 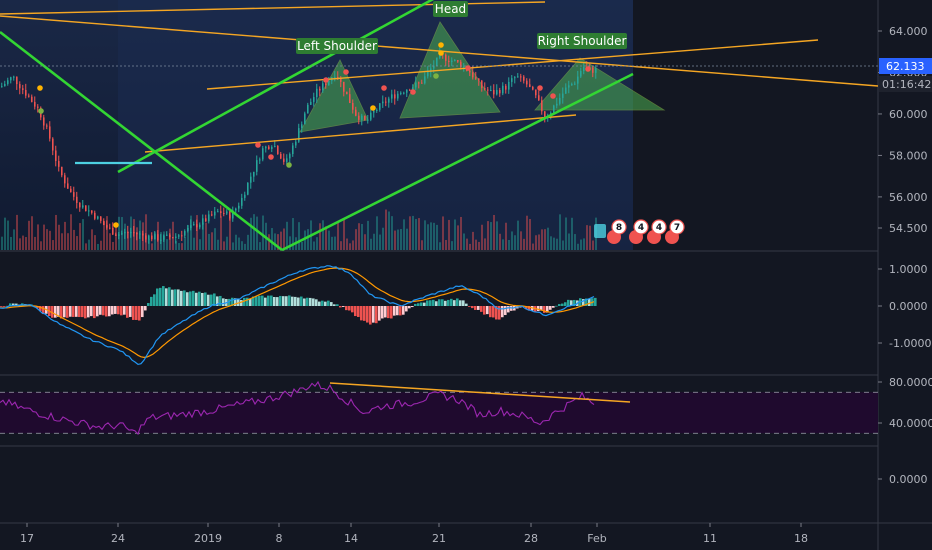 What do you see at coordinates (439, 408) in the screenshot?
I see `rsi-panel` at bounding box center [439, 408].